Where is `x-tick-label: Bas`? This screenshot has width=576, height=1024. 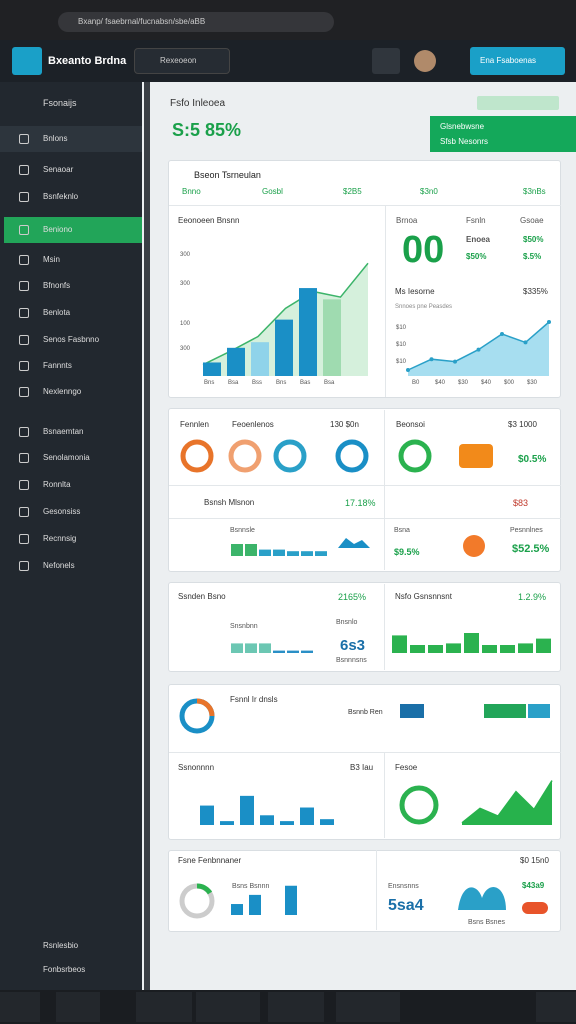 x-tick-label: Bas is located at coordinates (305, 383).